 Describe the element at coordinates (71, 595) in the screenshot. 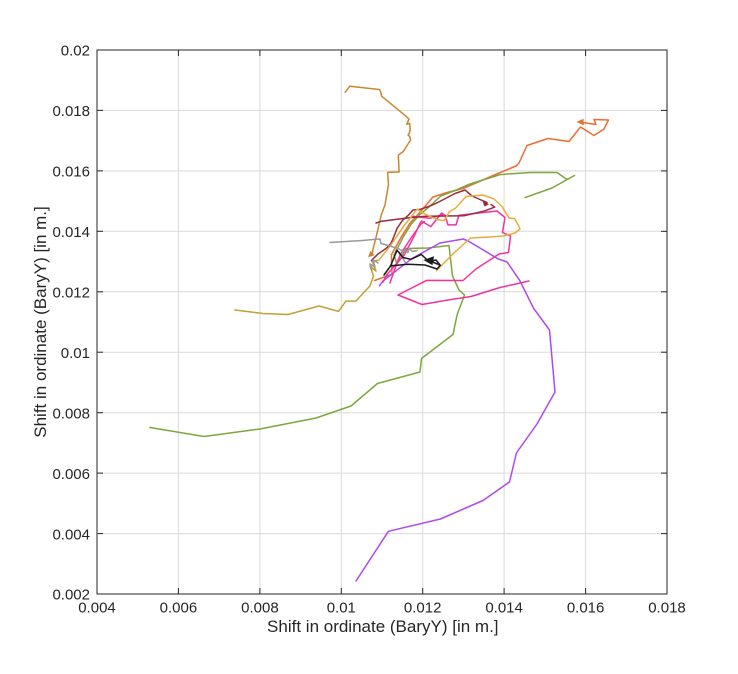

I see `svg-text: 0.002` at that location.